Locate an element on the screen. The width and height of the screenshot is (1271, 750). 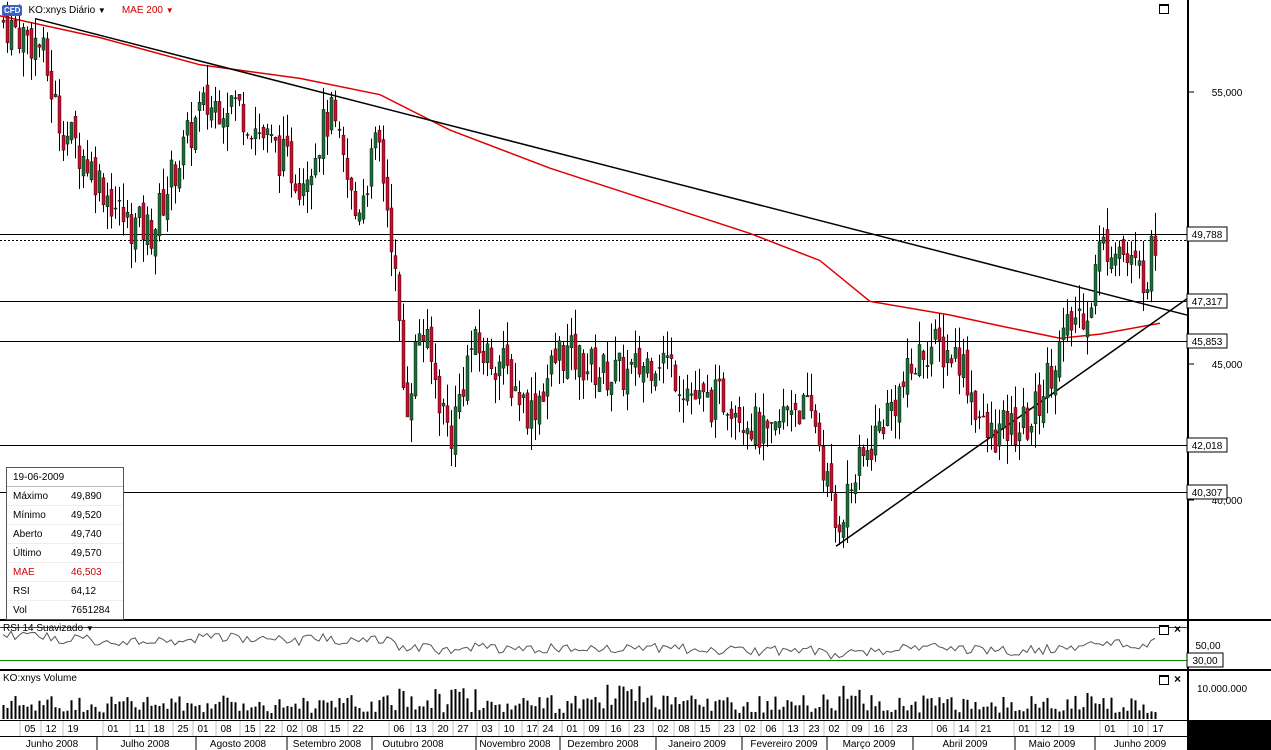
day-label: 17 is located at coordinates (1158, 729).